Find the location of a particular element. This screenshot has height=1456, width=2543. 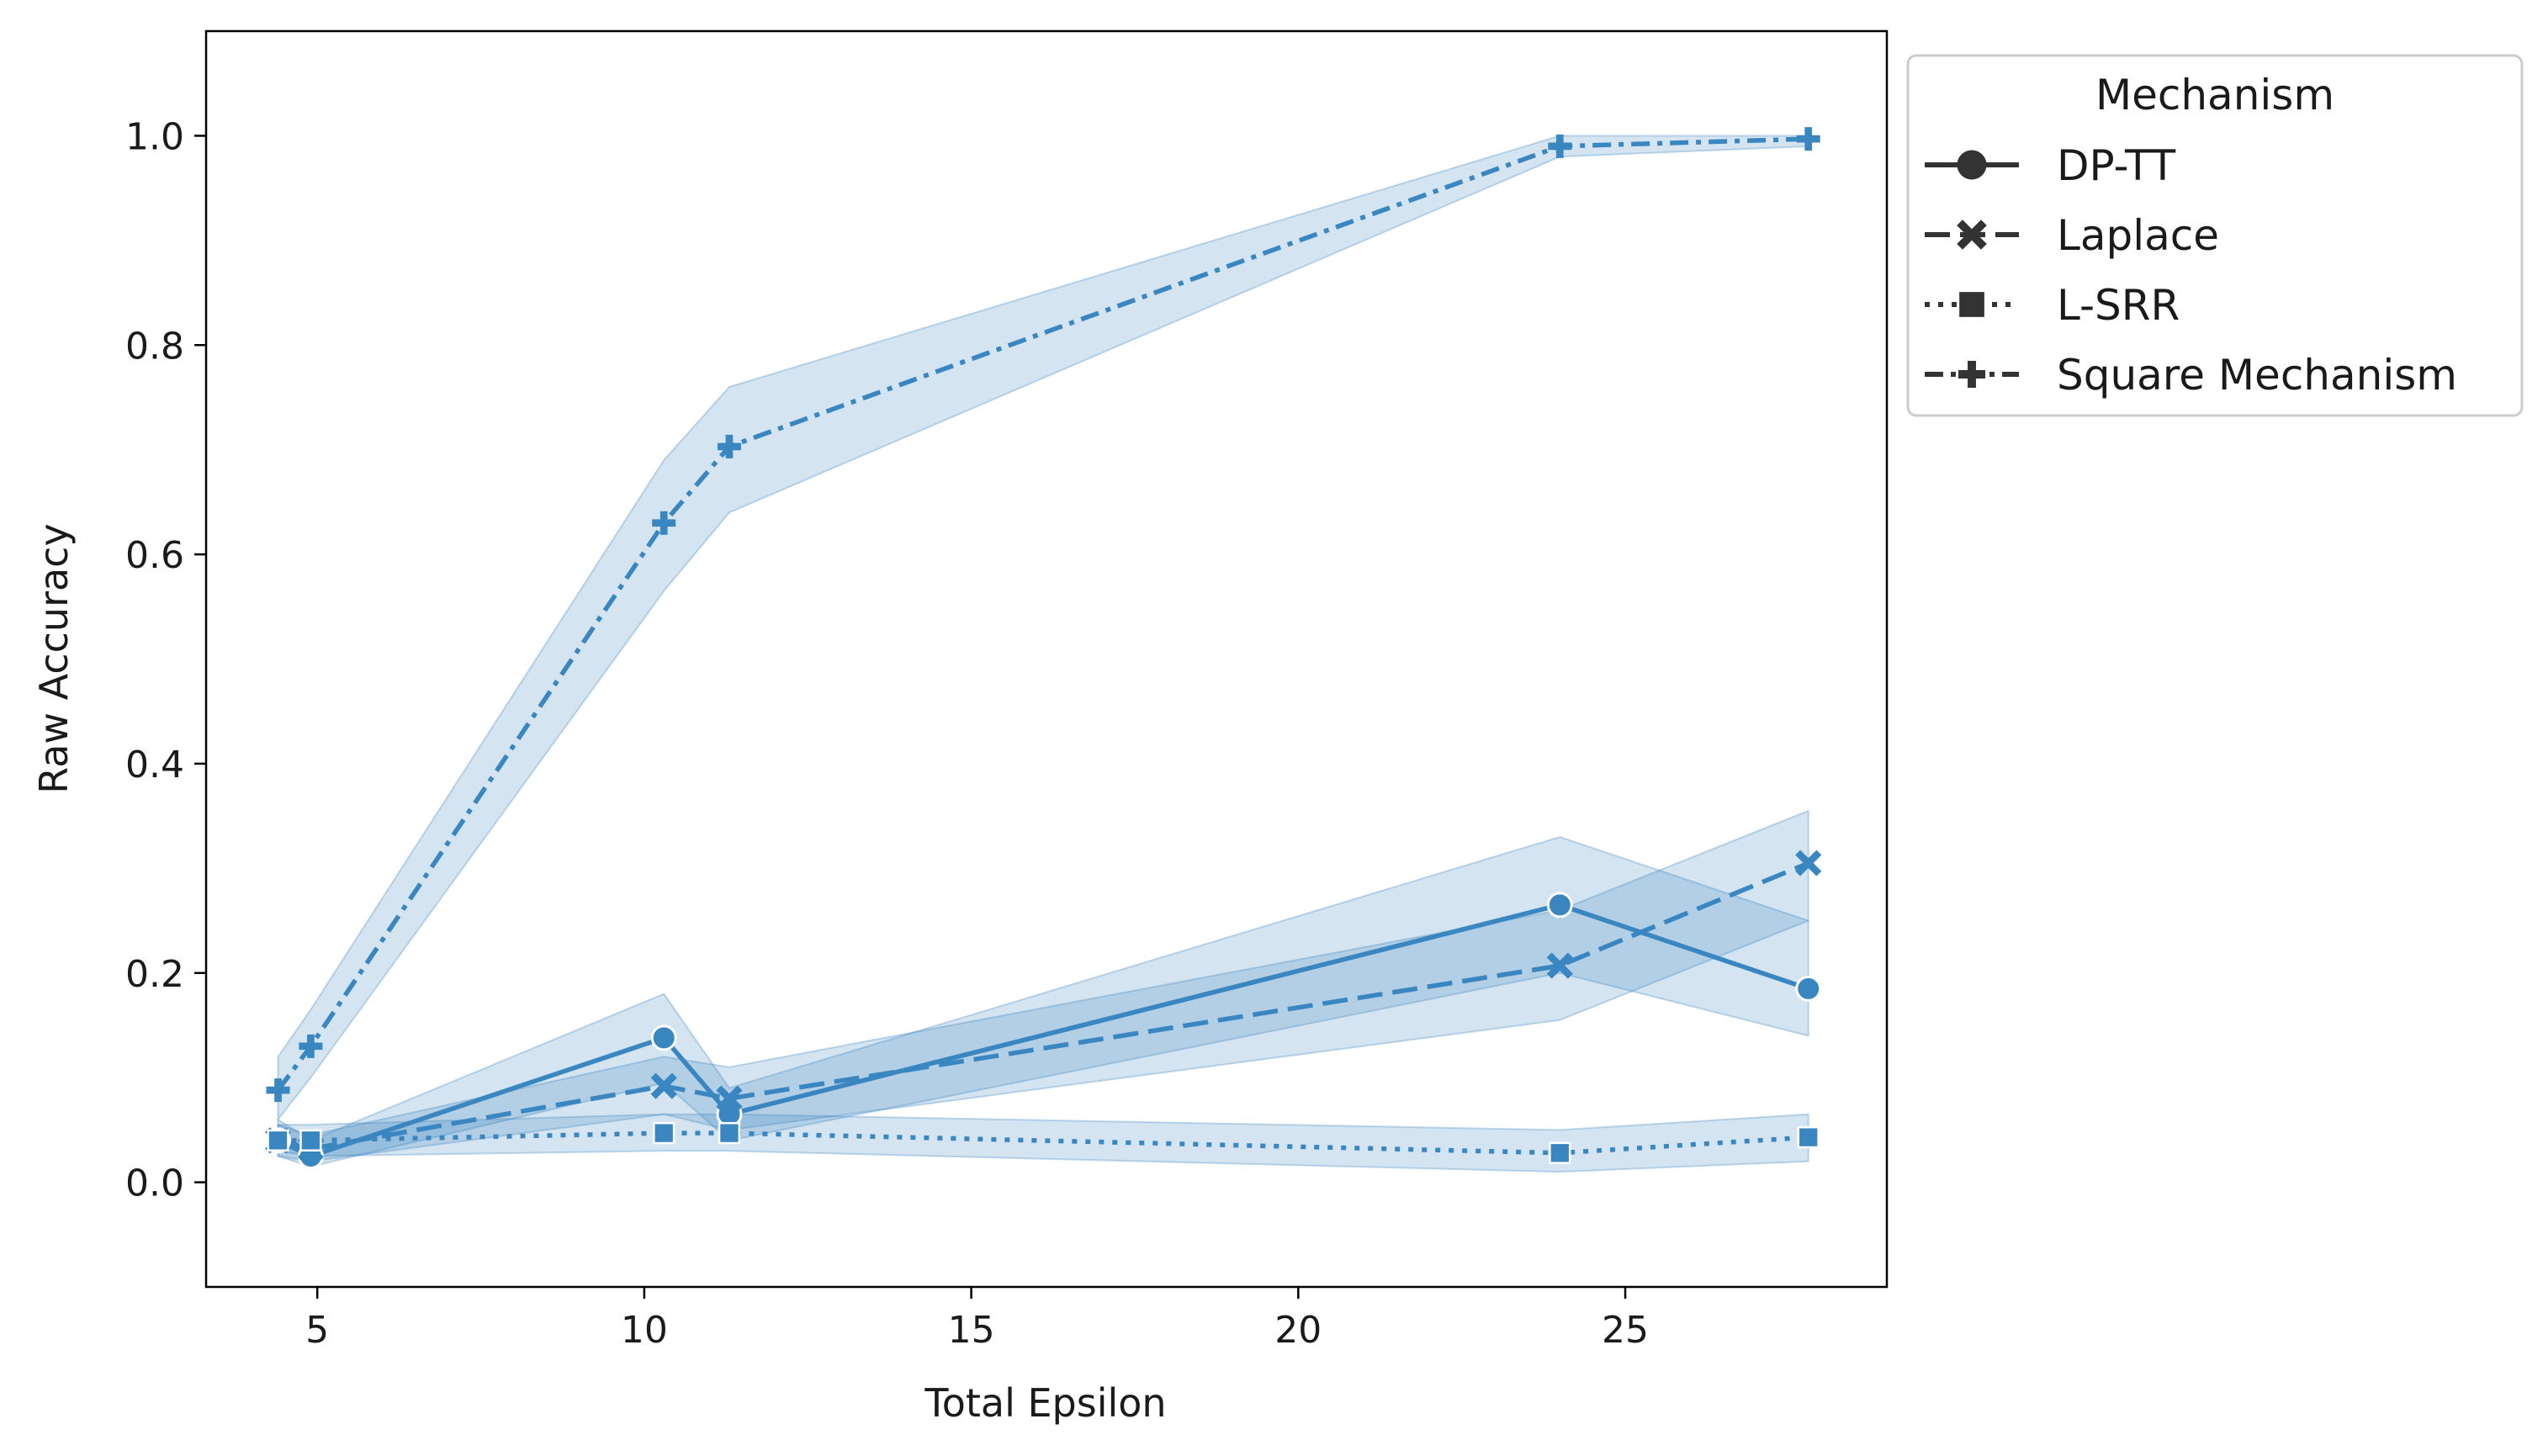

legend-label-square-mechanism: Square Mechanism is located at coordinates (2257, 375).